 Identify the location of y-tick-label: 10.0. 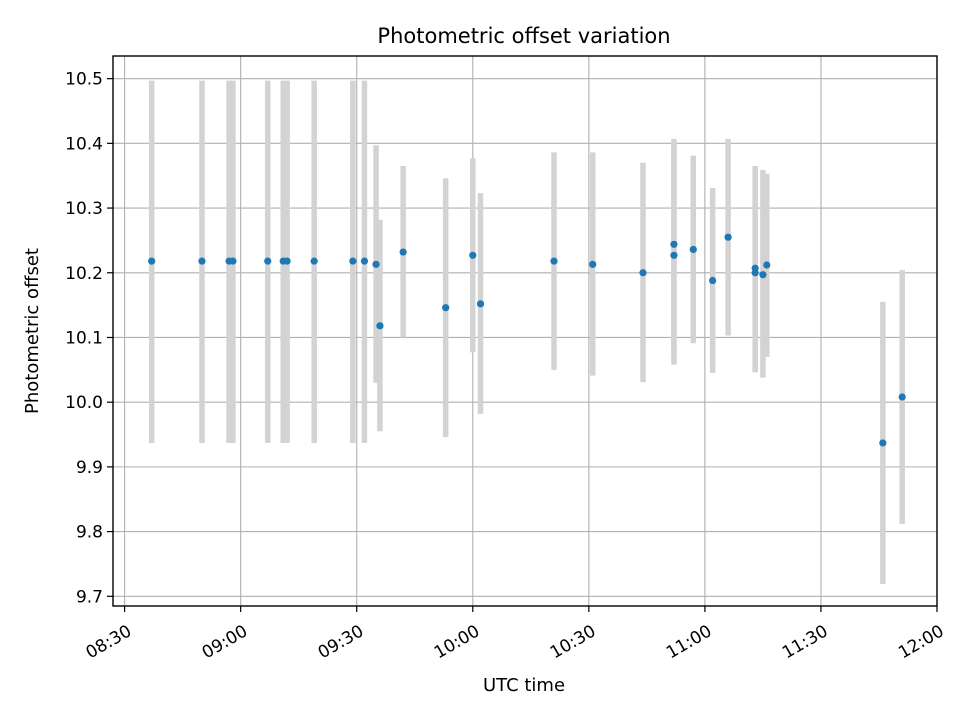
(84, 403).